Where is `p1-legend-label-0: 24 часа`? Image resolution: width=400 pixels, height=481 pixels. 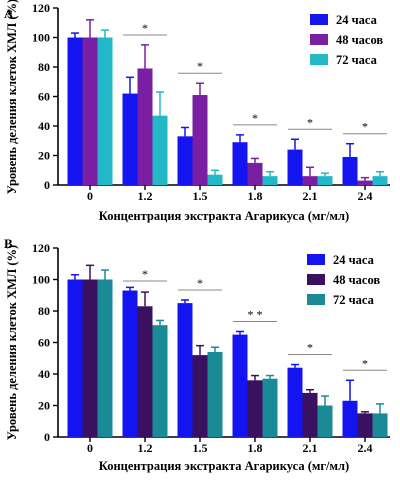
p1-legend-label-0: 24 часа is located at coordinates (357, 20).